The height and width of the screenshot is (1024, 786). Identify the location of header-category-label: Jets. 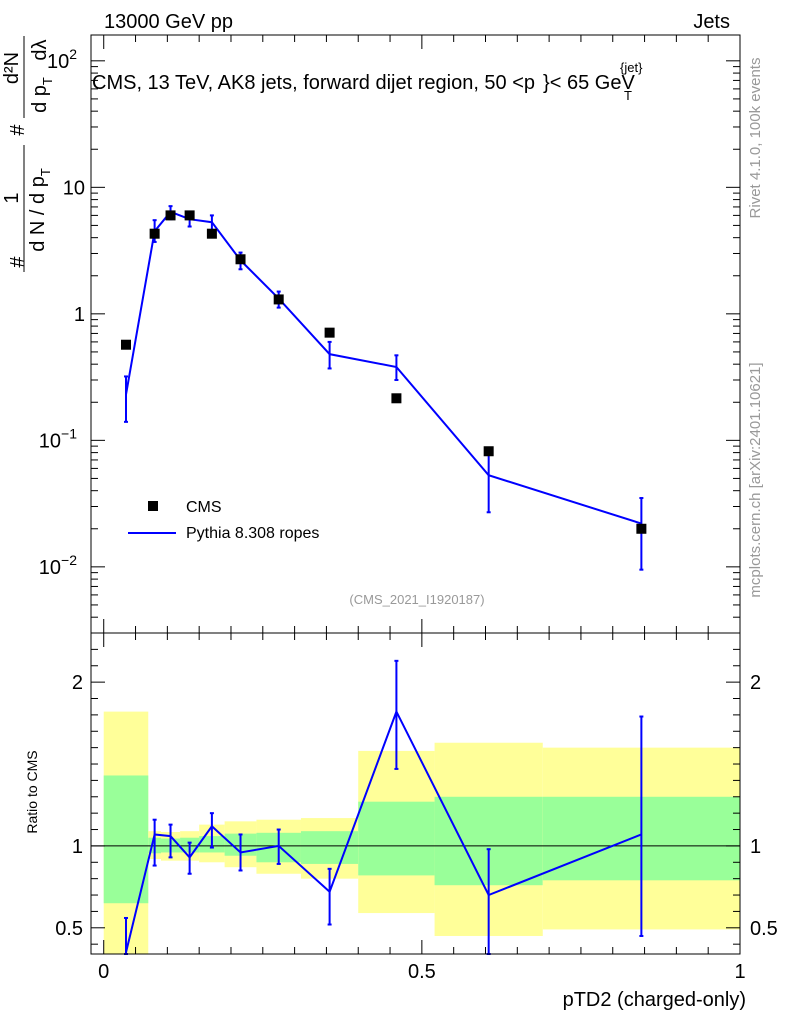
(711, 22).